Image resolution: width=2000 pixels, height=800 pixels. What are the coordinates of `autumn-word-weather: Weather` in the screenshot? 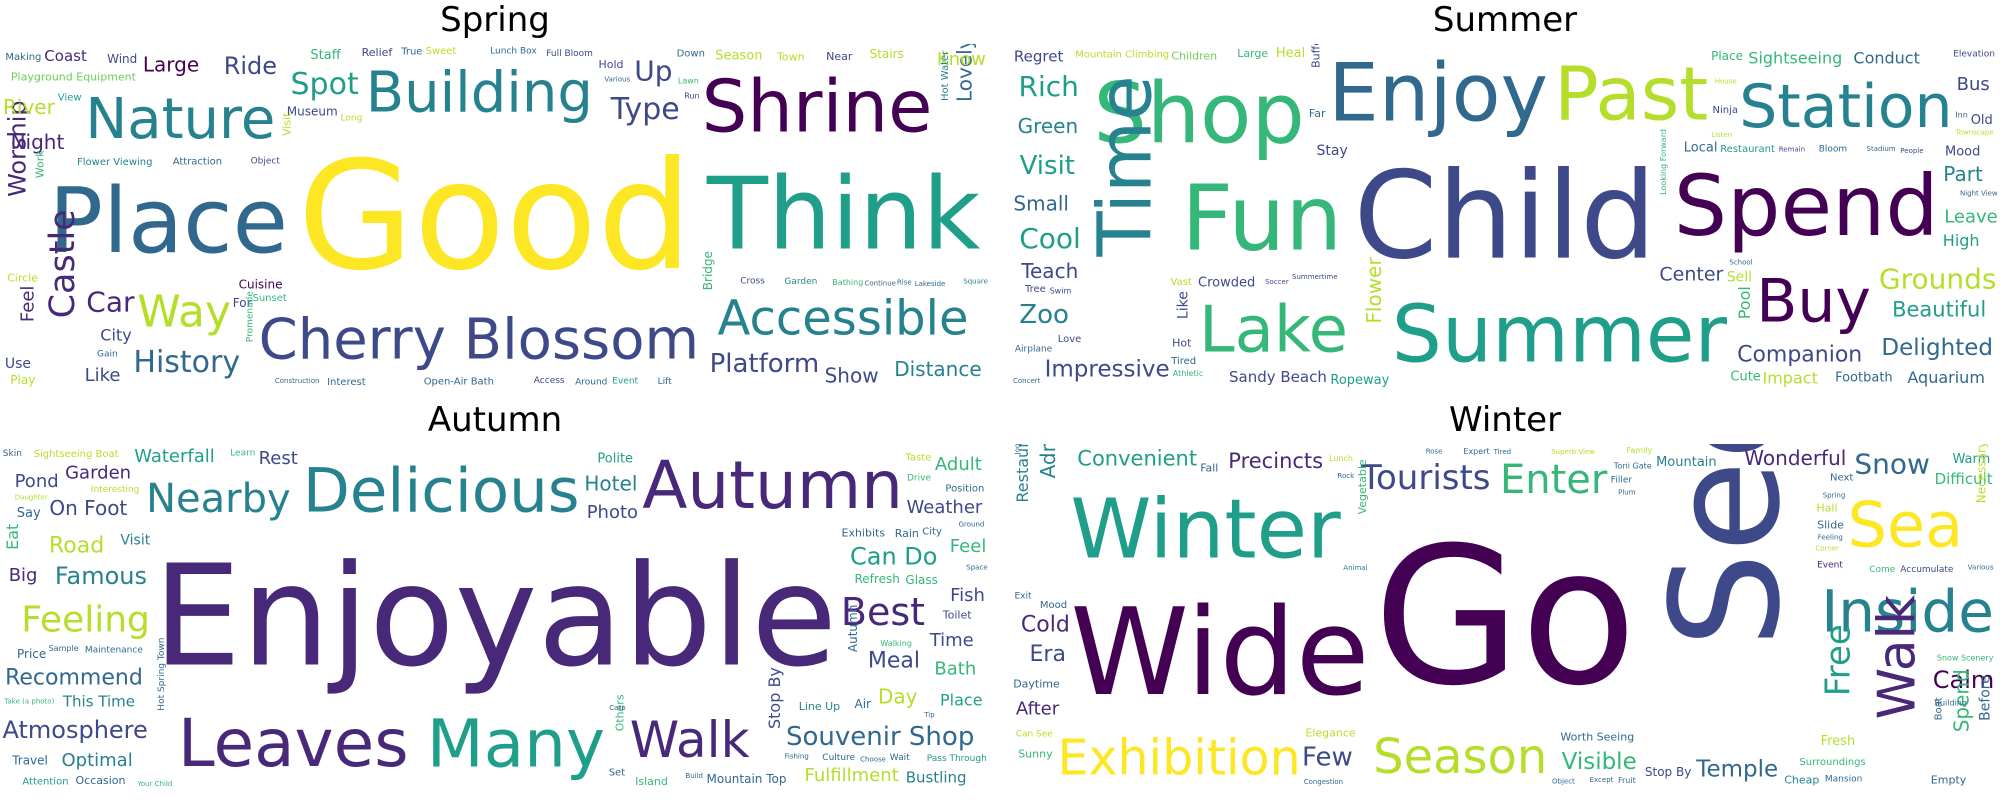 It's located at (945, 507).